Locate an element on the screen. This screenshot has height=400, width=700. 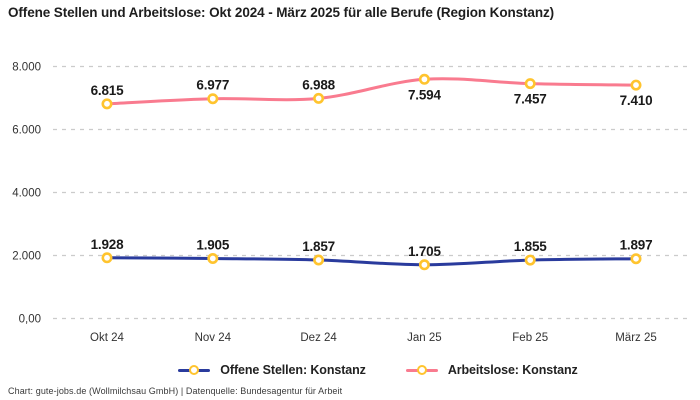
x-axis-tick-label: Jan 25 is located at coordinates (424, 338).